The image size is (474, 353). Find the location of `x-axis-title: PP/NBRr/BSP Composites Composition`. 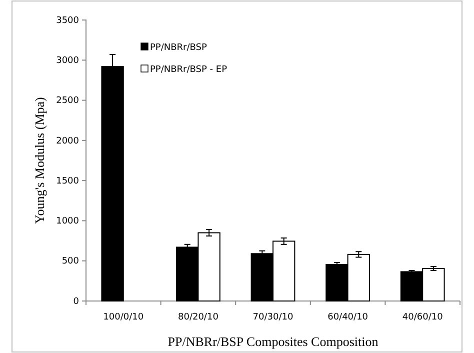

x-axis-title: PP/NBRr/BSP Composites Composition is located at coordinates (273, 341).